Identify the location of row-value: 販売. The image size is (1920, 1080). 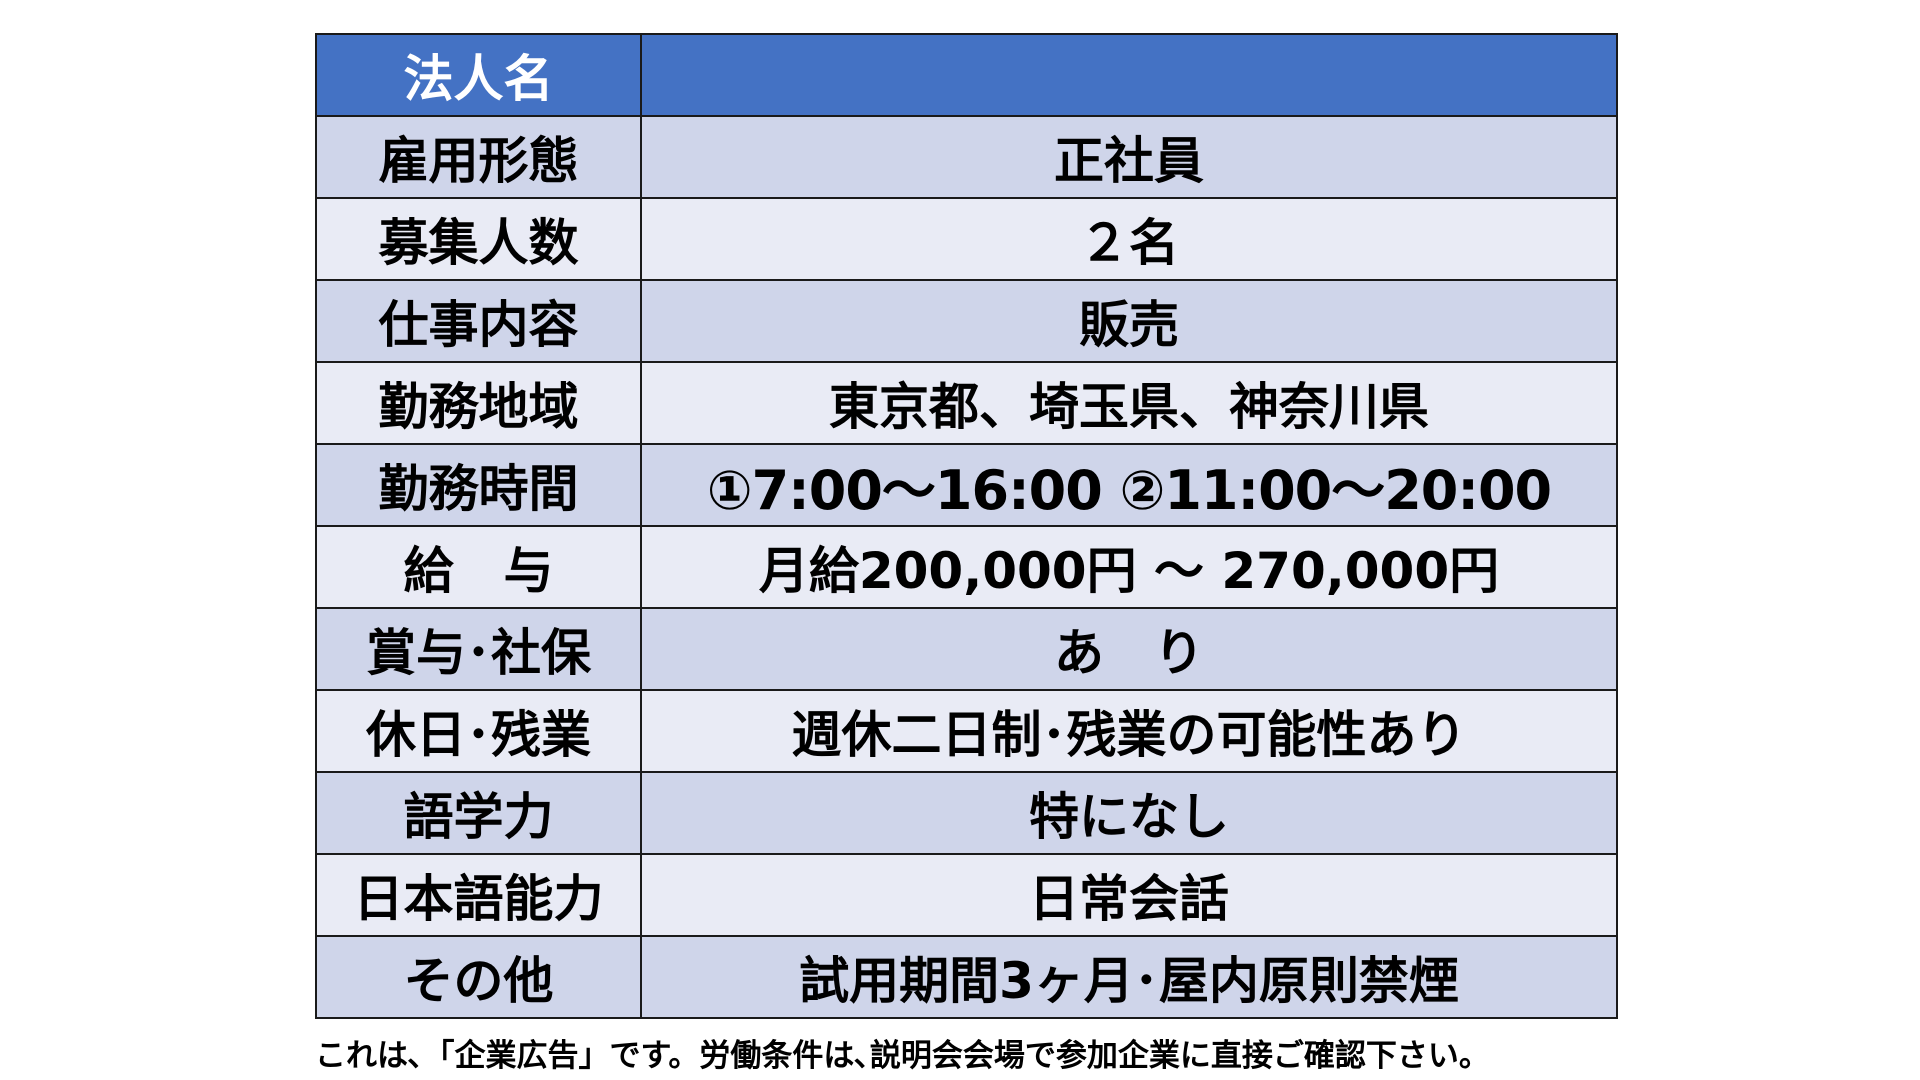
(1129, 321).